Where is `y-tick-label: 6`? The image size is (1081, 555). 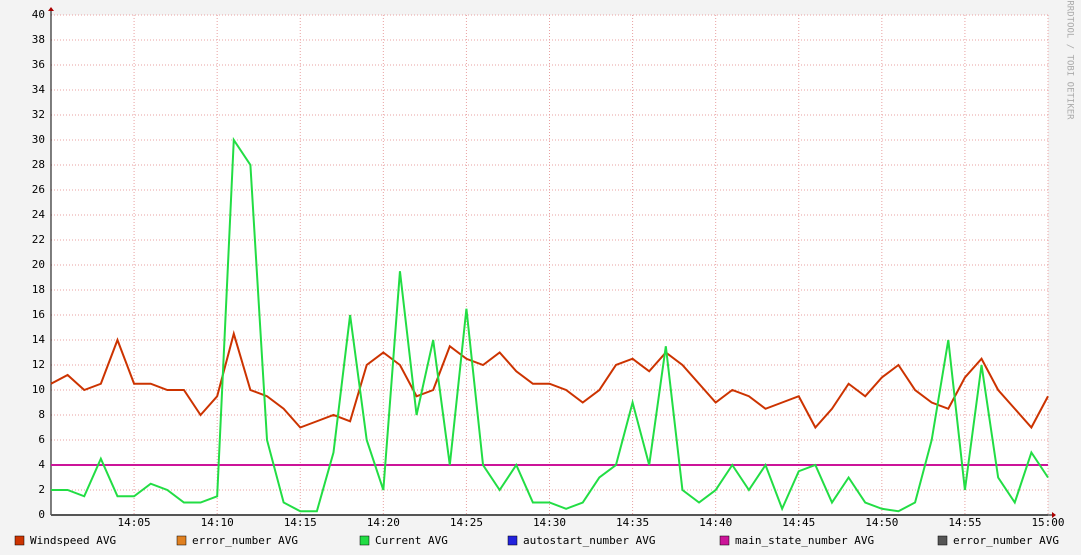 y-tick-label: 6 is located at coordinates (41, 439).